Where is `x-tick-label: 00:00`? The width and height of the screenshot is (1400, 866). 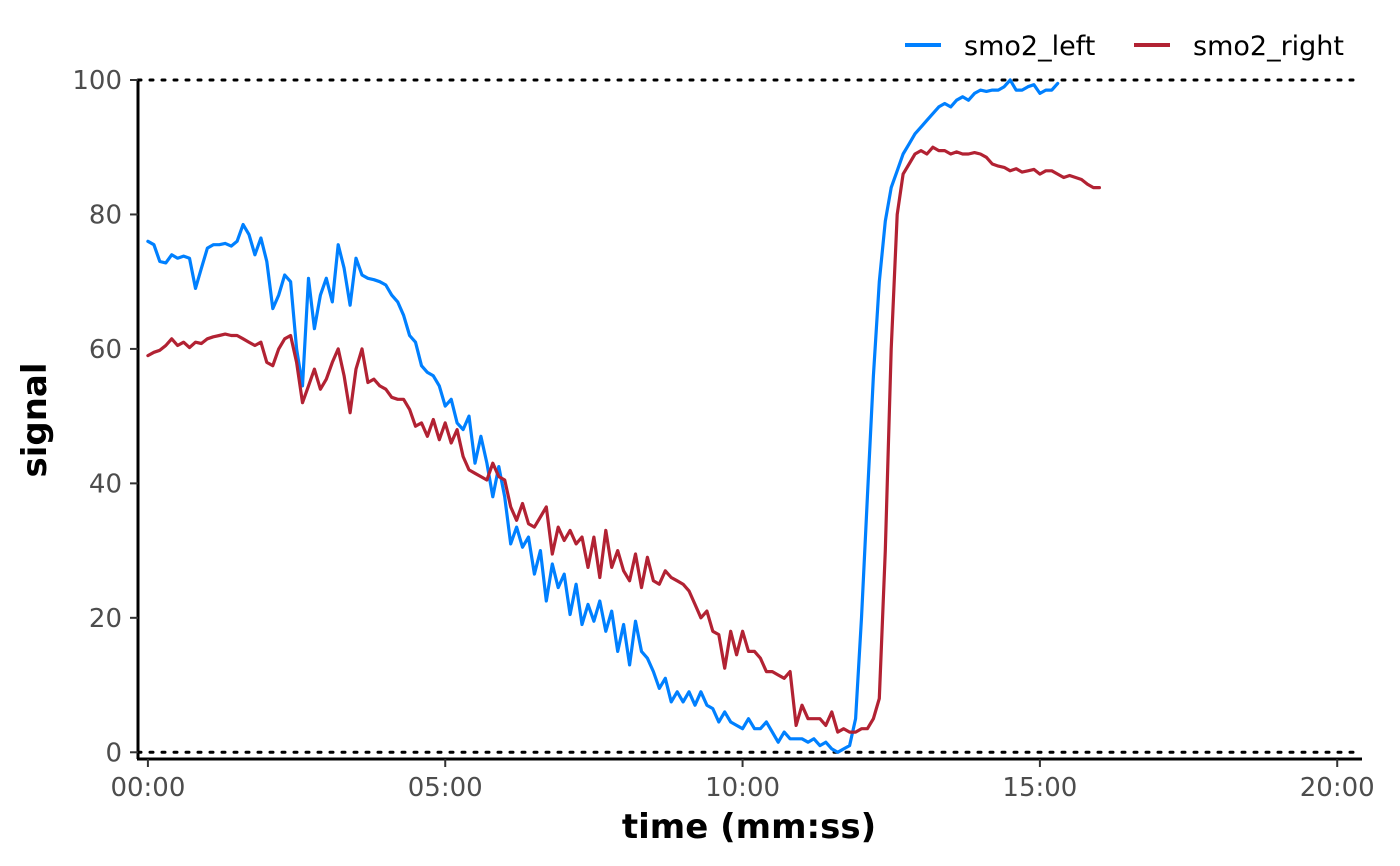
x-tick-label: 00:00 is located at coordinates (147, 788).